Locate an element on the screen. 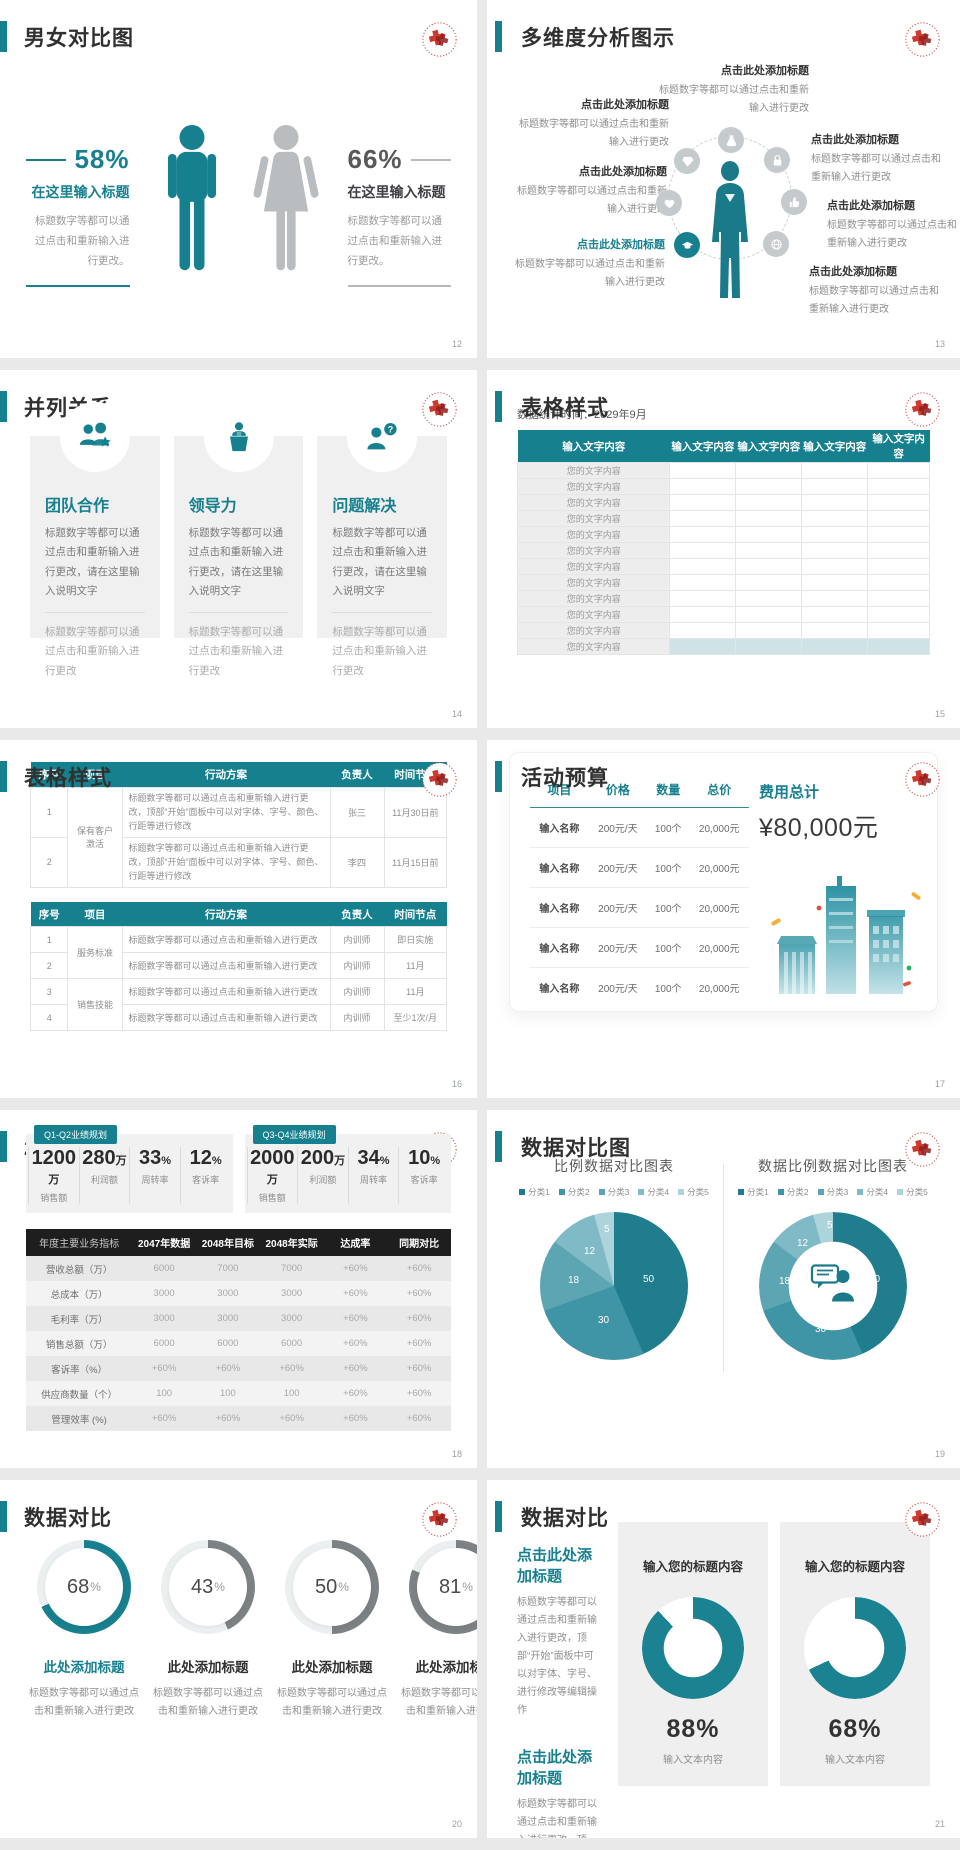  ring-gauge: 81% is located at coordinates (443, 1587).